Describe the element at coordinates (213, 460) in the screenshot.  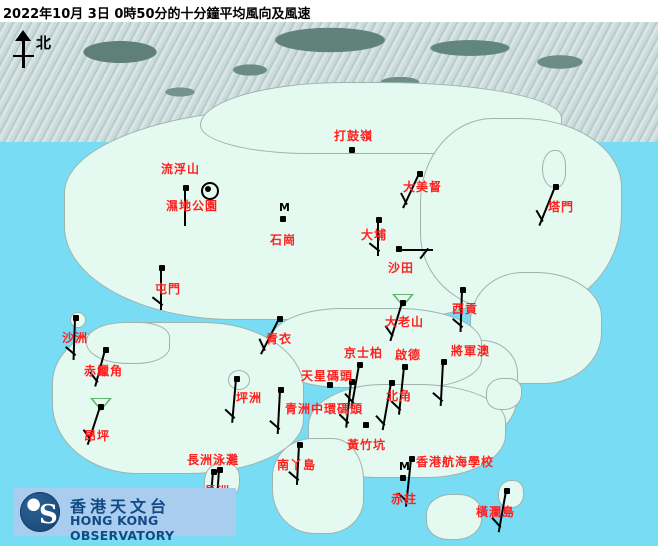
I see `station-label: 長洲泳灘` at that location.